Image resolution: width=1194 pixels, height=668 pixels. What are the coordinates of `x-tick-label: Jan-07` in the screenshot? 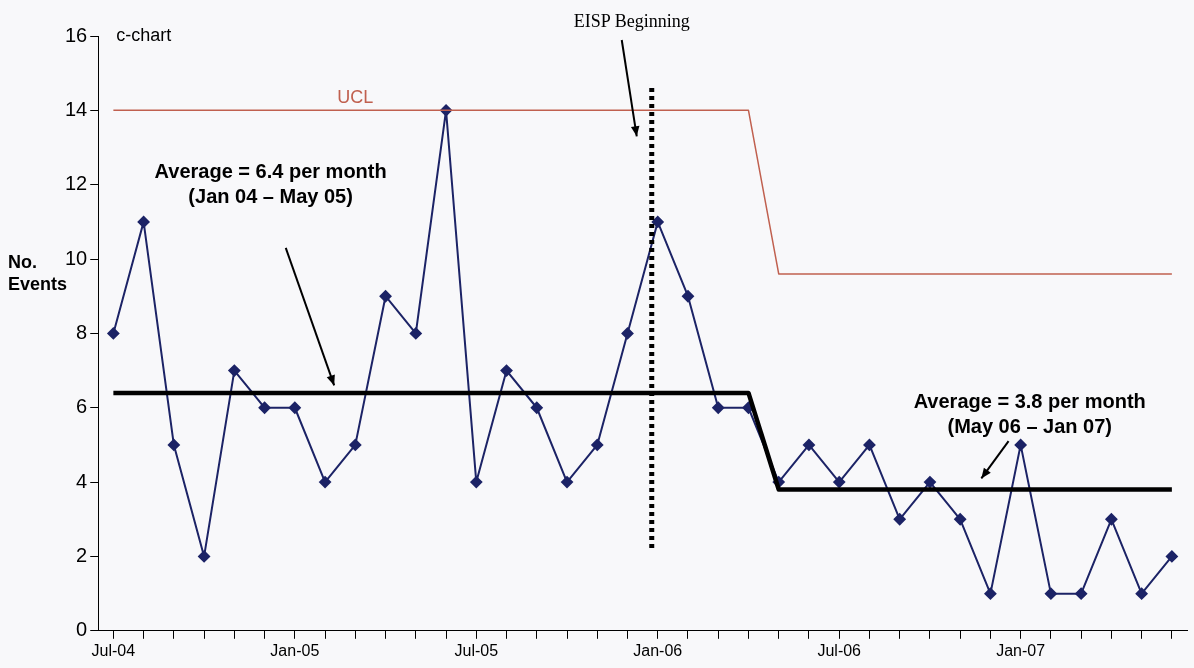 It's located at (1021, 650).